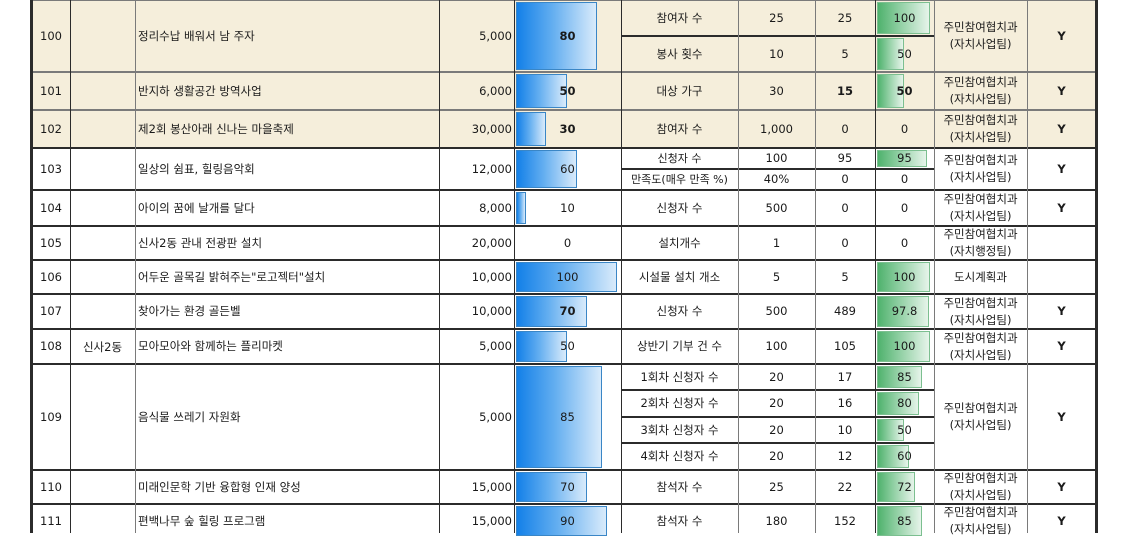 The width and height of the screenshot is (1122, 538). Describe the element at coordinates (287, 208) in the screenshot. I see `project-name: 아이의 꿈에 날개를 달다` at that location.